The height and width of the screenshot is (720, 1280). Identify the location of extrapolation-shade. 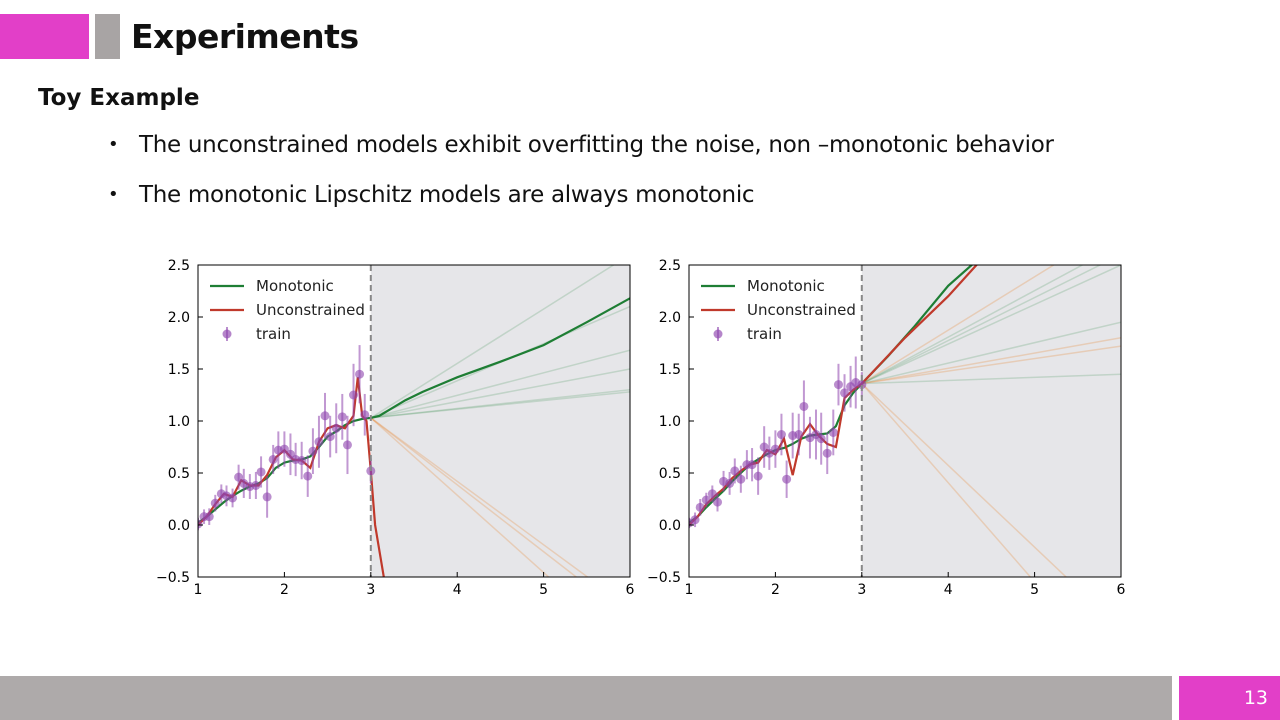
(991, 421).